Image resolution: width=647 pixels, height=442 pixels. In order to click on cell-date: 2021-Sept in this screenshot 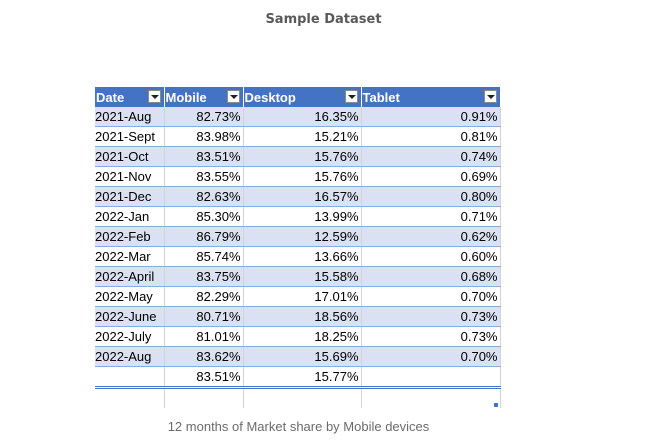, I will do `click(130, 136)`.